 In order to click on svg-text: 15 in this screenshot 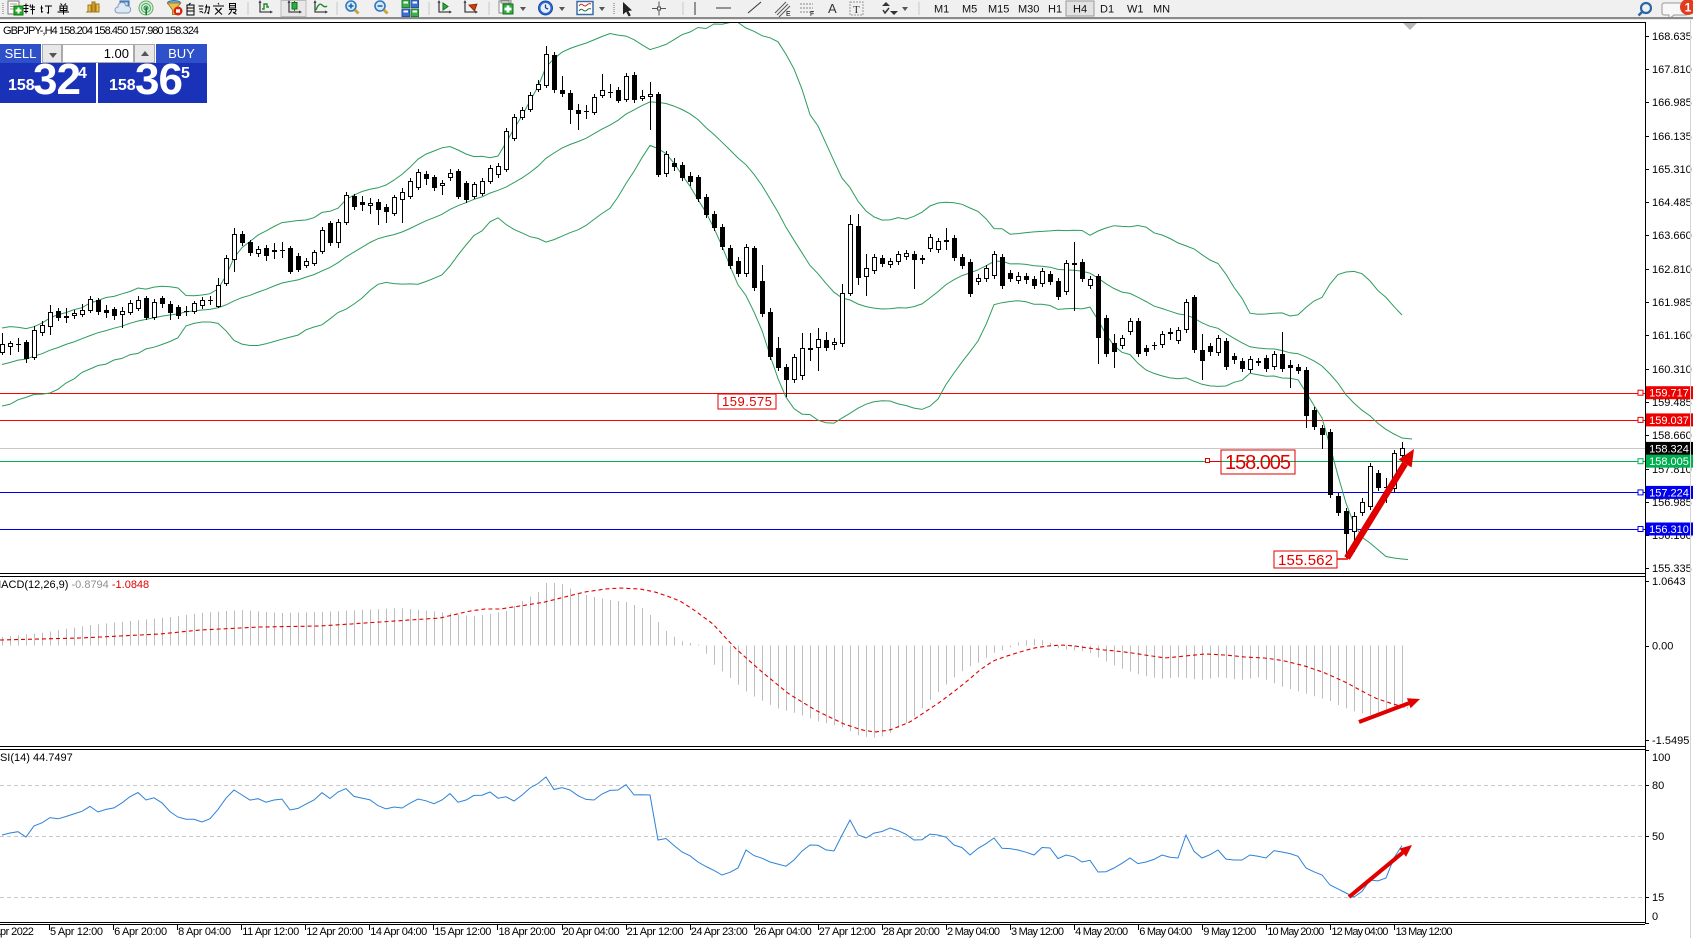, I will do `click(1658, 898)`.